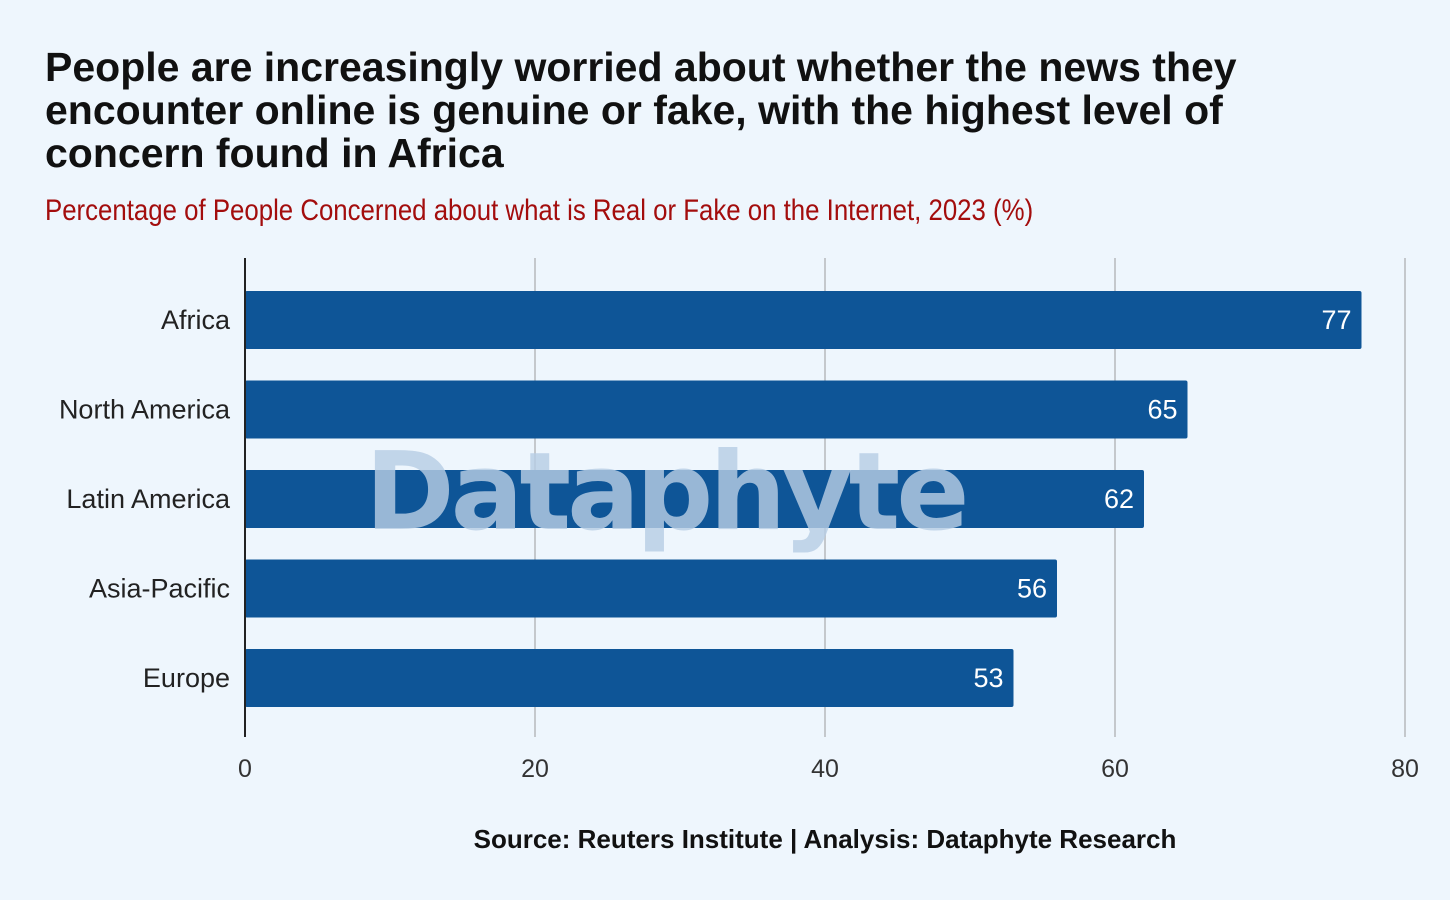 The height and width of the screenshot is (900, 1450). What do you see at coordinates (1336, 320) in the screenshot?
I see `data-label: 77` at bounding box center [1336, 320].